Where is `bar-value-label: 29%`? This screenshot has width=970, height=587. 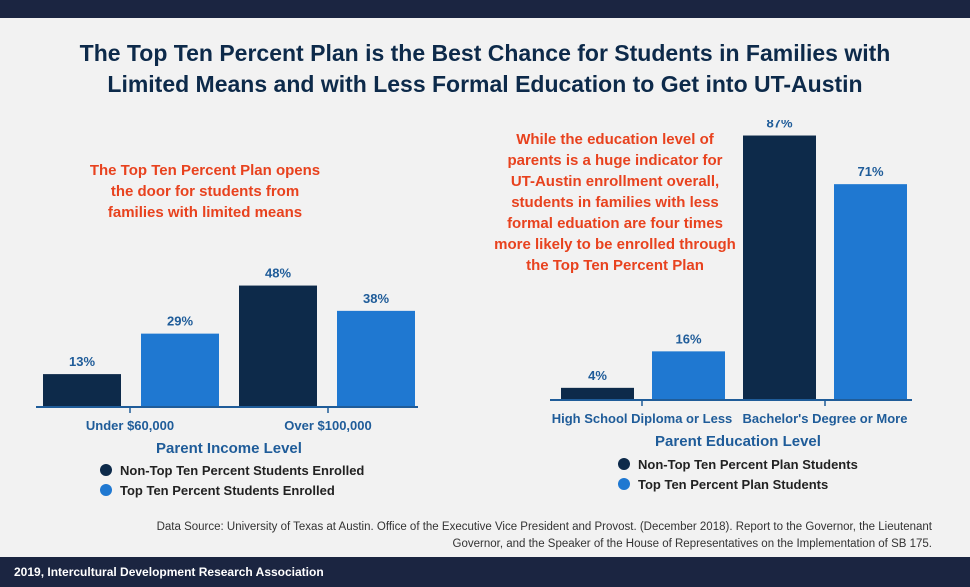
bar-value-label: 29% is located at coordinates (180, 321).